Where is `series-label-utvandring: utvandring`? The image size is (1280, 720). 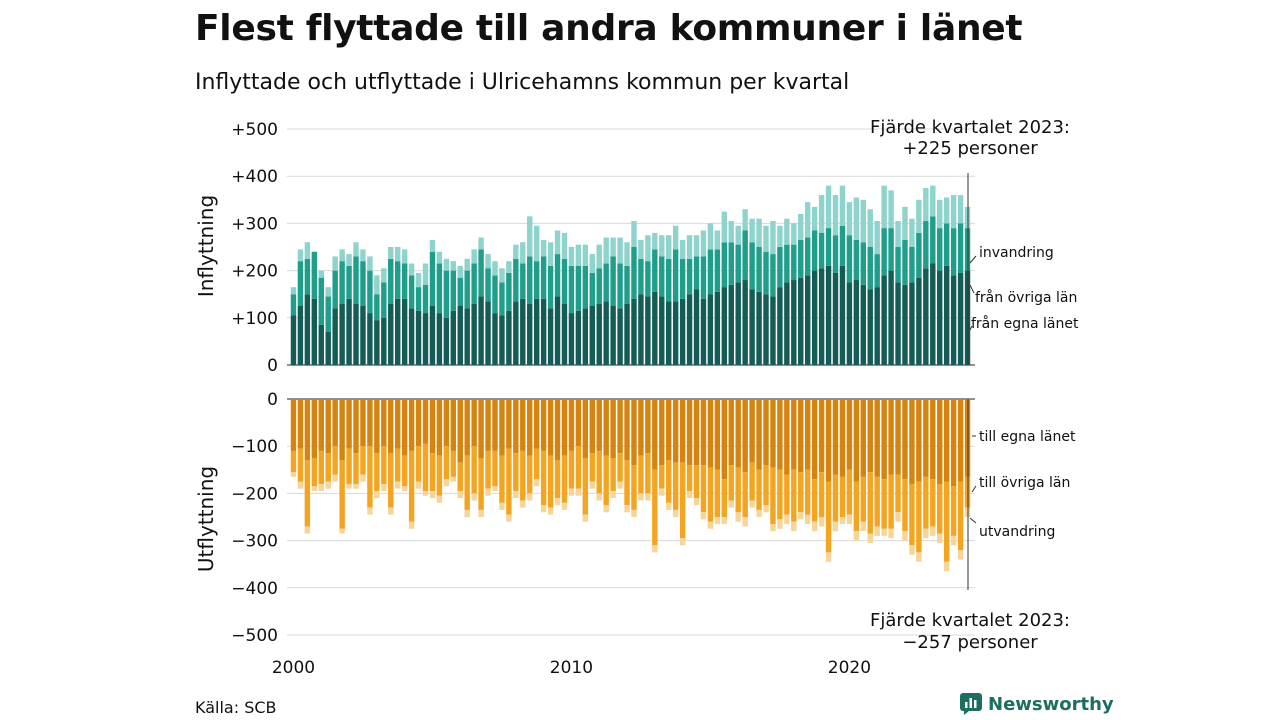
series-label-utvandring: utvandring is located at coordinates (1017, 532).